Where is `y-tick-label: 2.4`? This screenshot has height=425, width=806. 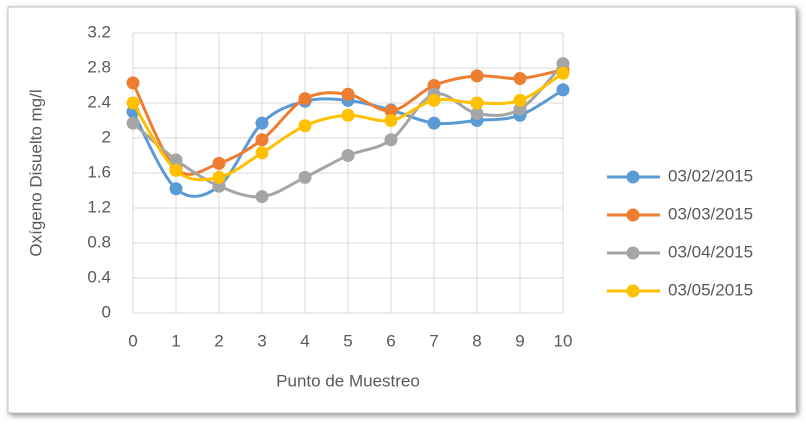 y-tick-label: 2.4 is located at coordinates (99, 101).